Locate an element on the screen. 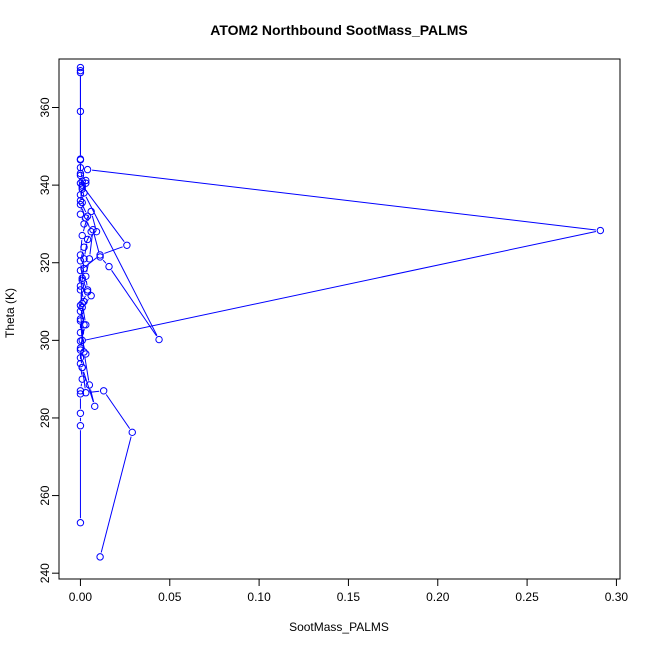 This screenshot has width=650, height=650. x-axis: 0.00 0.05 0.10 0.15 0.20 0.25 0.30 is located at coordinates (349, 591).